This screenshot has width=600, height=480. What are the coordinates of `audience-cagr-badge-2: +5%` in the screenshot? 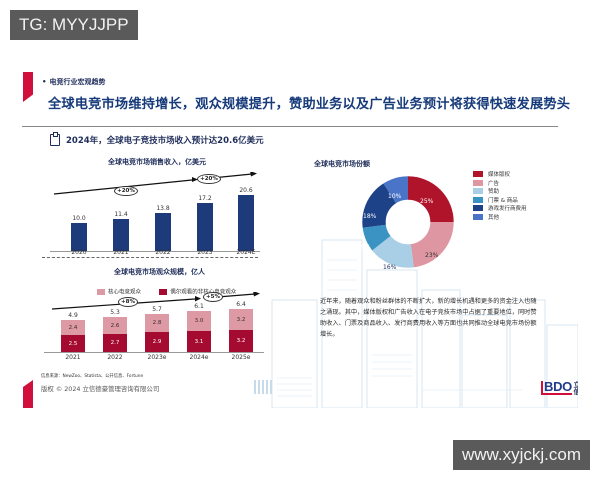 It's located at (213, 297).